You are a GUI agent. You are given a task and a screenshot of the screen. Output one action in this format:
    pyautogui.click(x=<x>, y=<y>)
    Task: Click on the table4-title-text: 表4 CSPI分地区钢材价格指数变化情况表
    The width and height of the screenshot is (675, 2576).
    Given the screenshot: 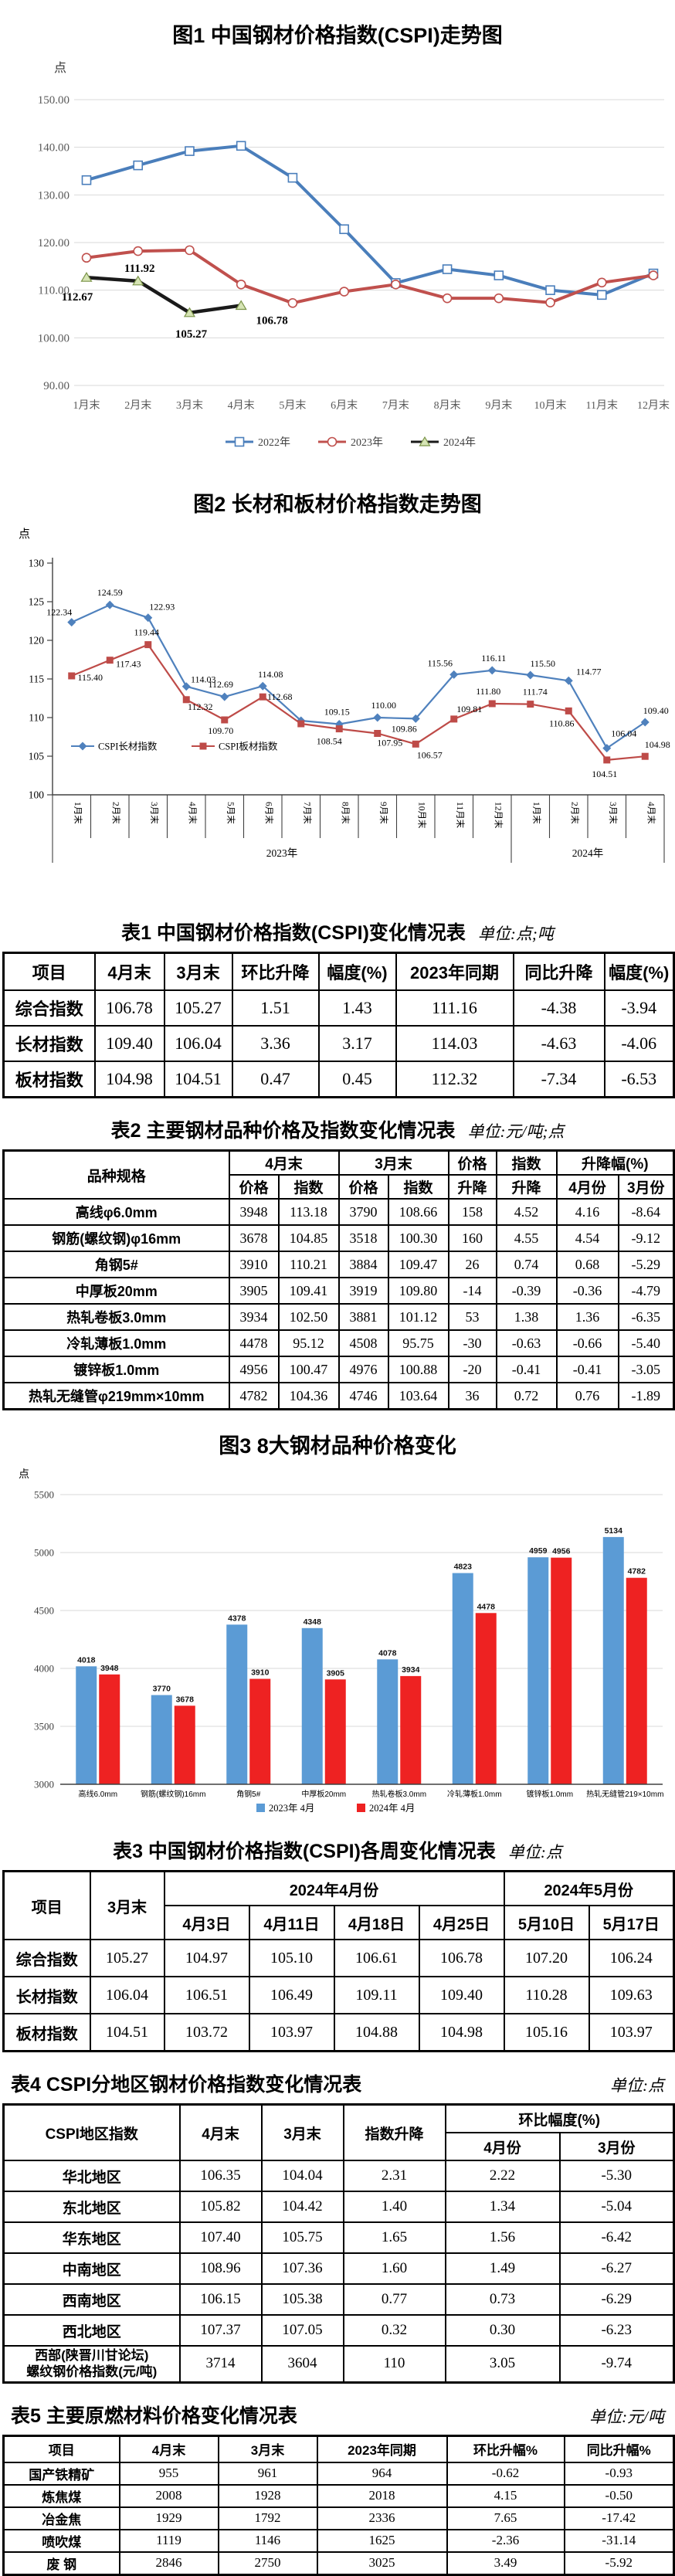 What is the action you would take?
    pyautogui.click(x=186, y=2085)
    